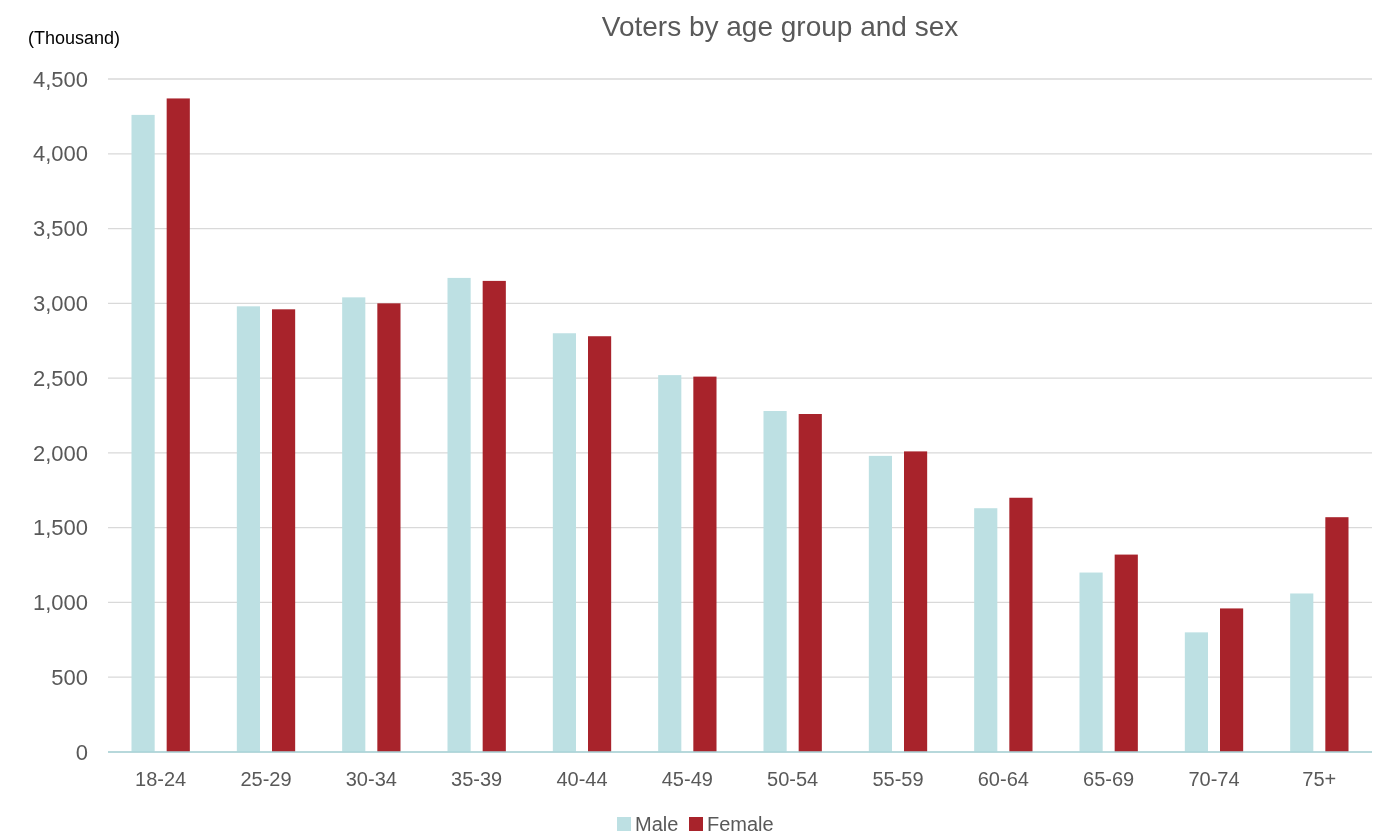 This screenshot has width=1384, height=839. What do you see at coordinates (477, 779) in the screenshot?
I see `x-tick-label: 35-39` at bounding box center [477, 779].